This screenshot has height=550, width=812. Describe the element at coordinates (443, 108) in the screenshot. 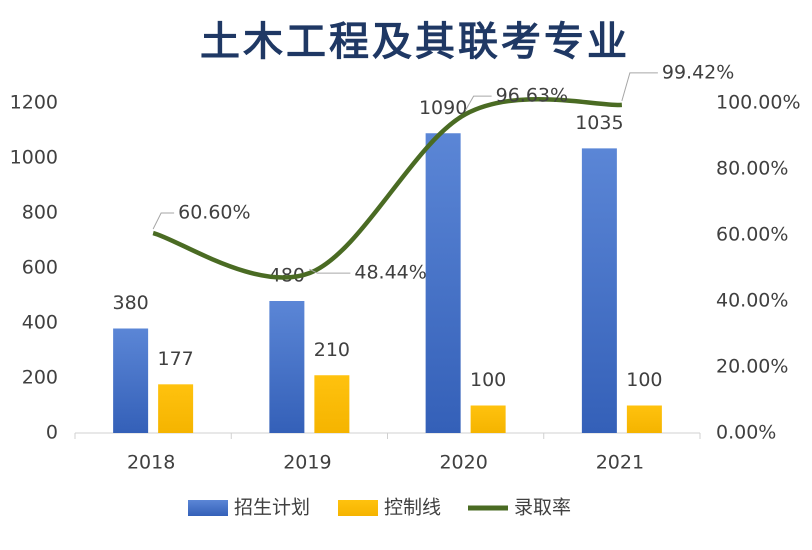

I see `data-label: 1090` at that location.